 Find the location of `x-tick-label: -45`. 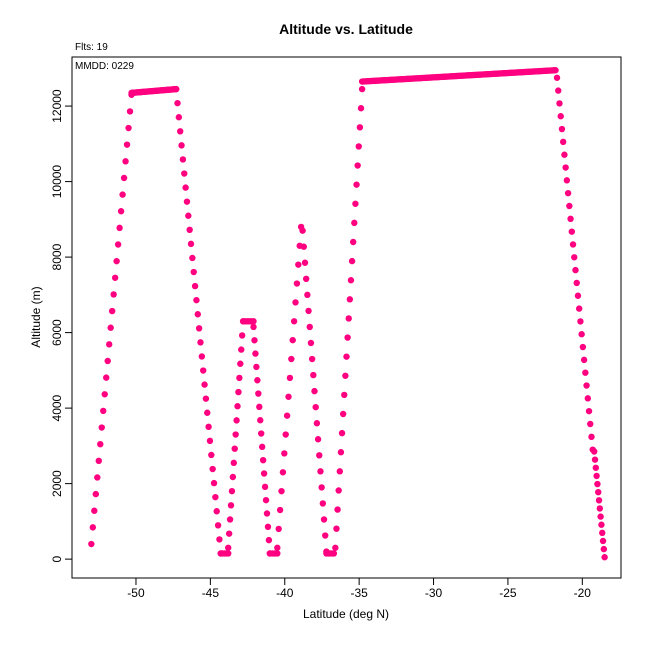

x-tick-label: -45 is located at coordinates (211, 593).